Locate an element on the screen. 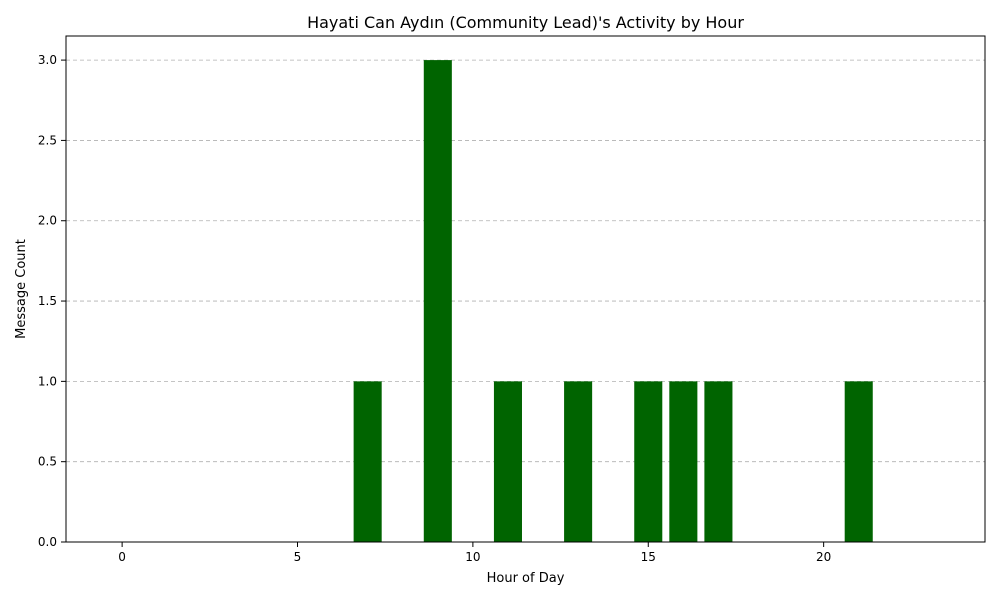 The height and width of the screenshot is (600, 1000). y-tick-label: 1.0 is located at coordinates (47, 381).